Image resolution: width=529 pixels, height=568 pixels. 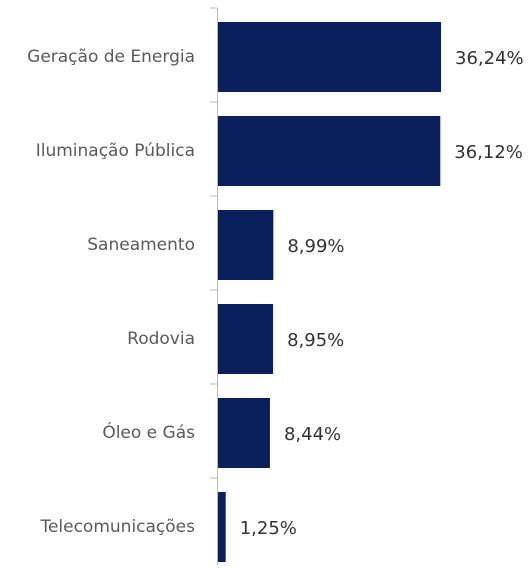 I want to click on value-label: 8,44%, so click(x=312, y=434).